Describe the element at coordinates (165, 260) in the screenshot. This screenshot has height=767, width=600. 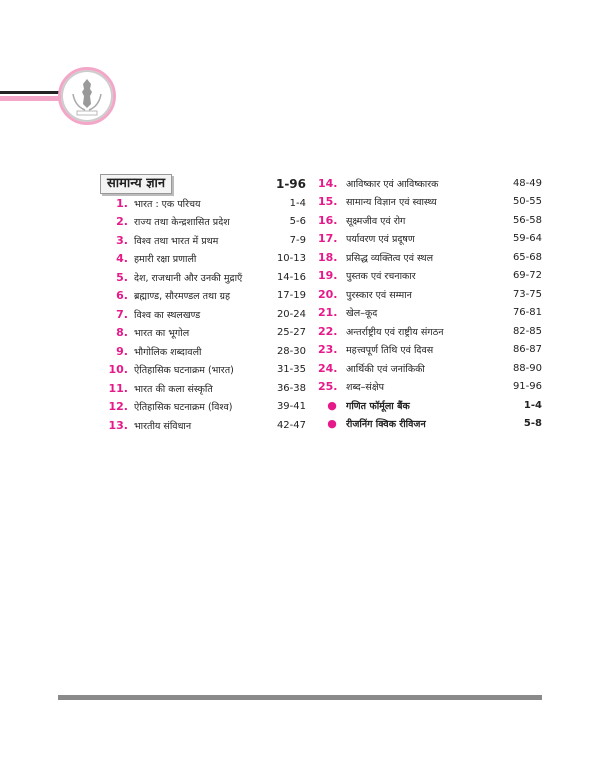
I see `item-title: हमारी रक्षा प्रणाली` at that location.